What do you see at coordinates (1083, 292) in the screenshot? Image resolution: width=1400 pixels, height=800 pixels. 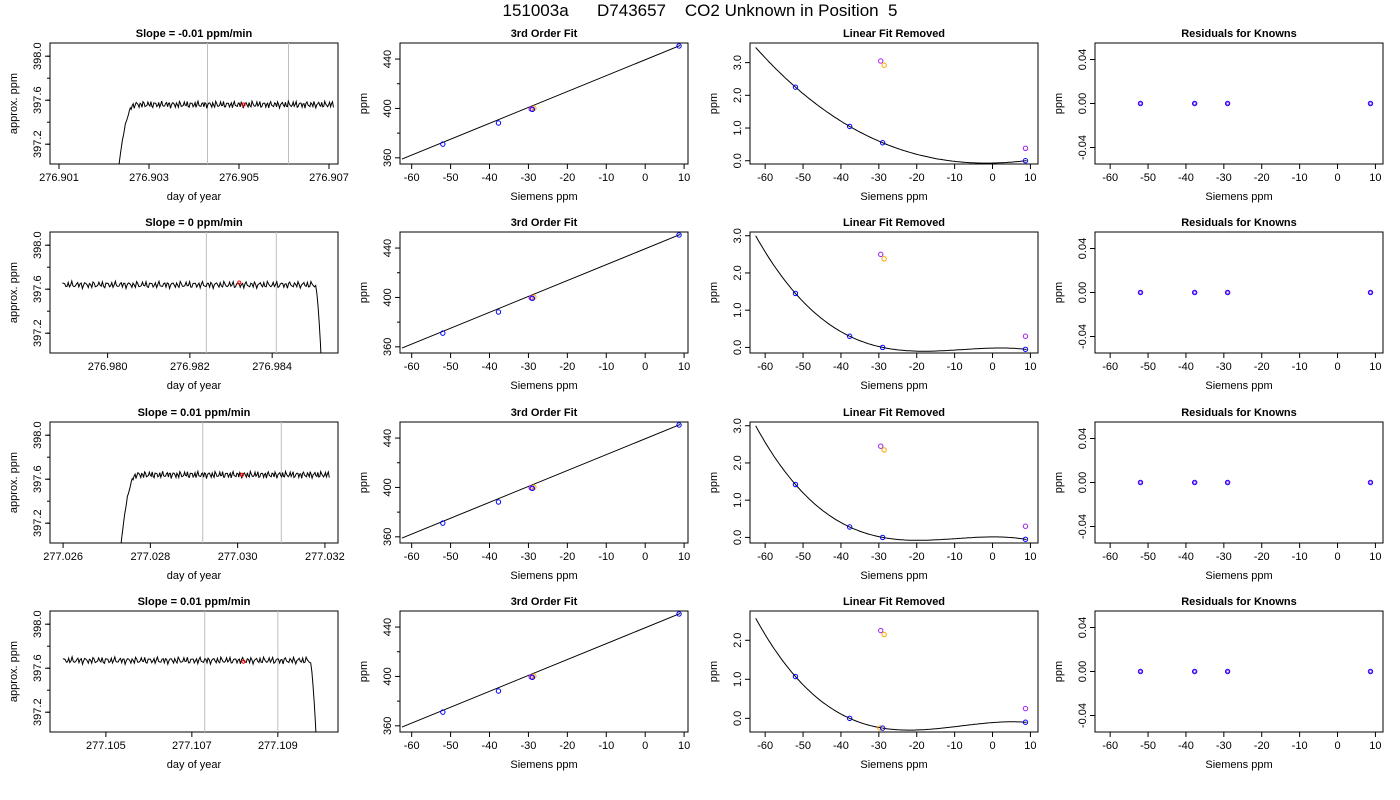 I see `y-tick-label: 0.00` at bounding box center [1083, 292].